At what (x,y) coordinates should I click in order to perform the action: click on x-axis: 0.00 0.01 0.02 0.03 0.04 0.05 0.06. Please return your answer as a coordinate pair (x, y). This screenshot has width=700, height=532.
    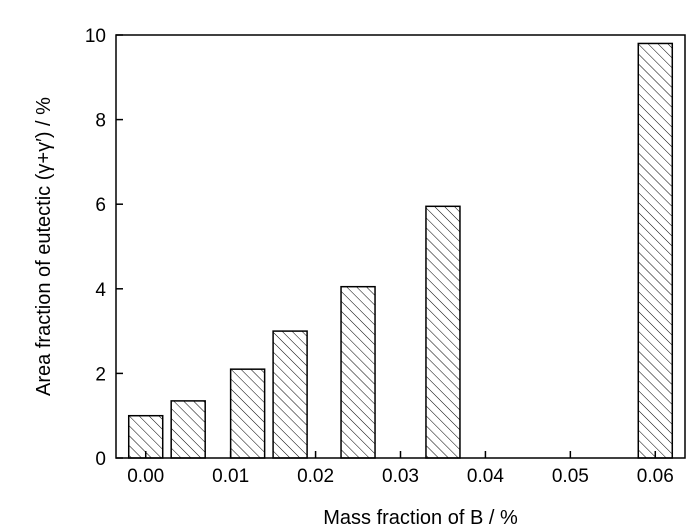
    Looking at the image, I should click on (400, 469).